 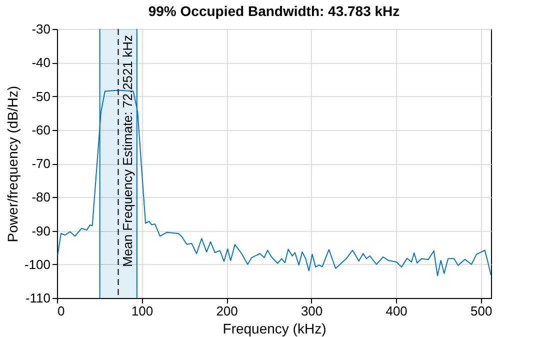 What do you see at coordinates (41, 29) in the screenshot?
I see `y-tick-label: -30` at bounding box center [41, 29].